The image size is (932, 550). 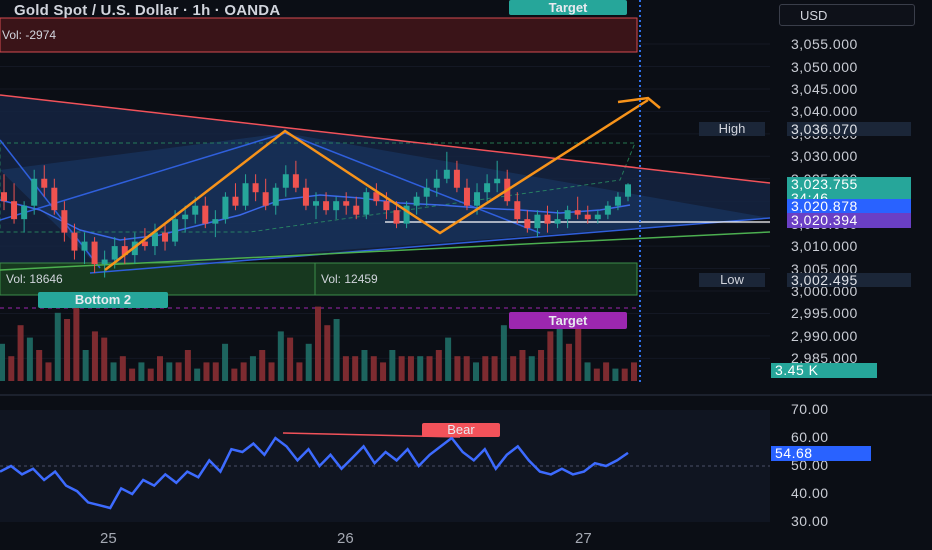 I want to click on bear-tag: Bear, so click(x=461, y=430).